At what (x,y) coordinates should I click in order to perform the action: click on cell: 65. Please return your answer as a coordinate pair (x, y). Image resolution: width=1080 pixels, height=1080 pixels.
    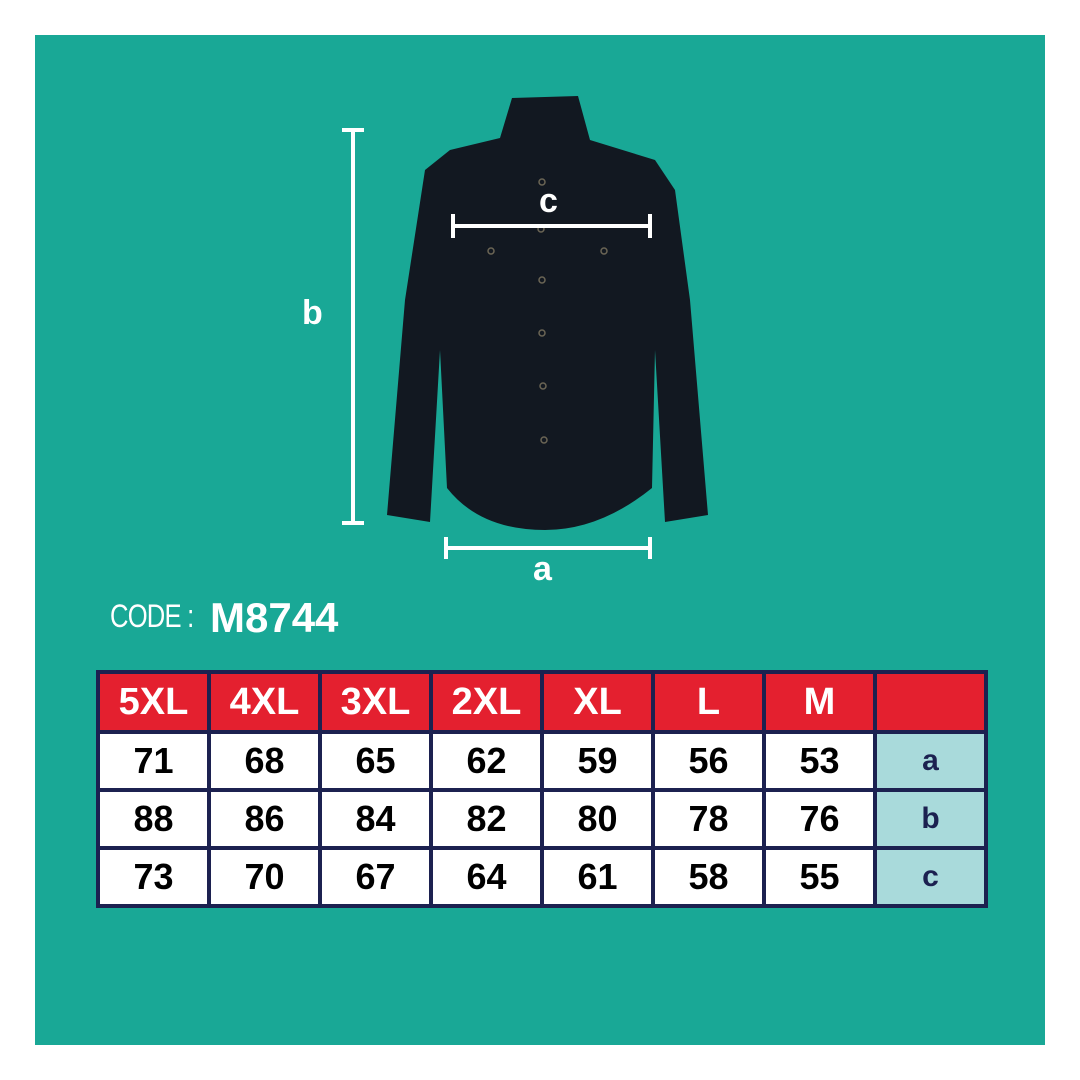
    Looking at the image, I should click on (375, 761).